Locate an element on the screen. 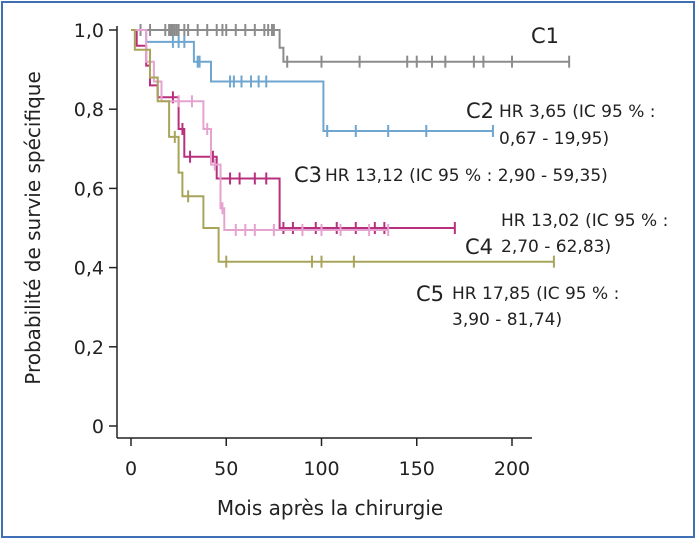  group-label-c4: C4 is located at coordinates (479, 247).